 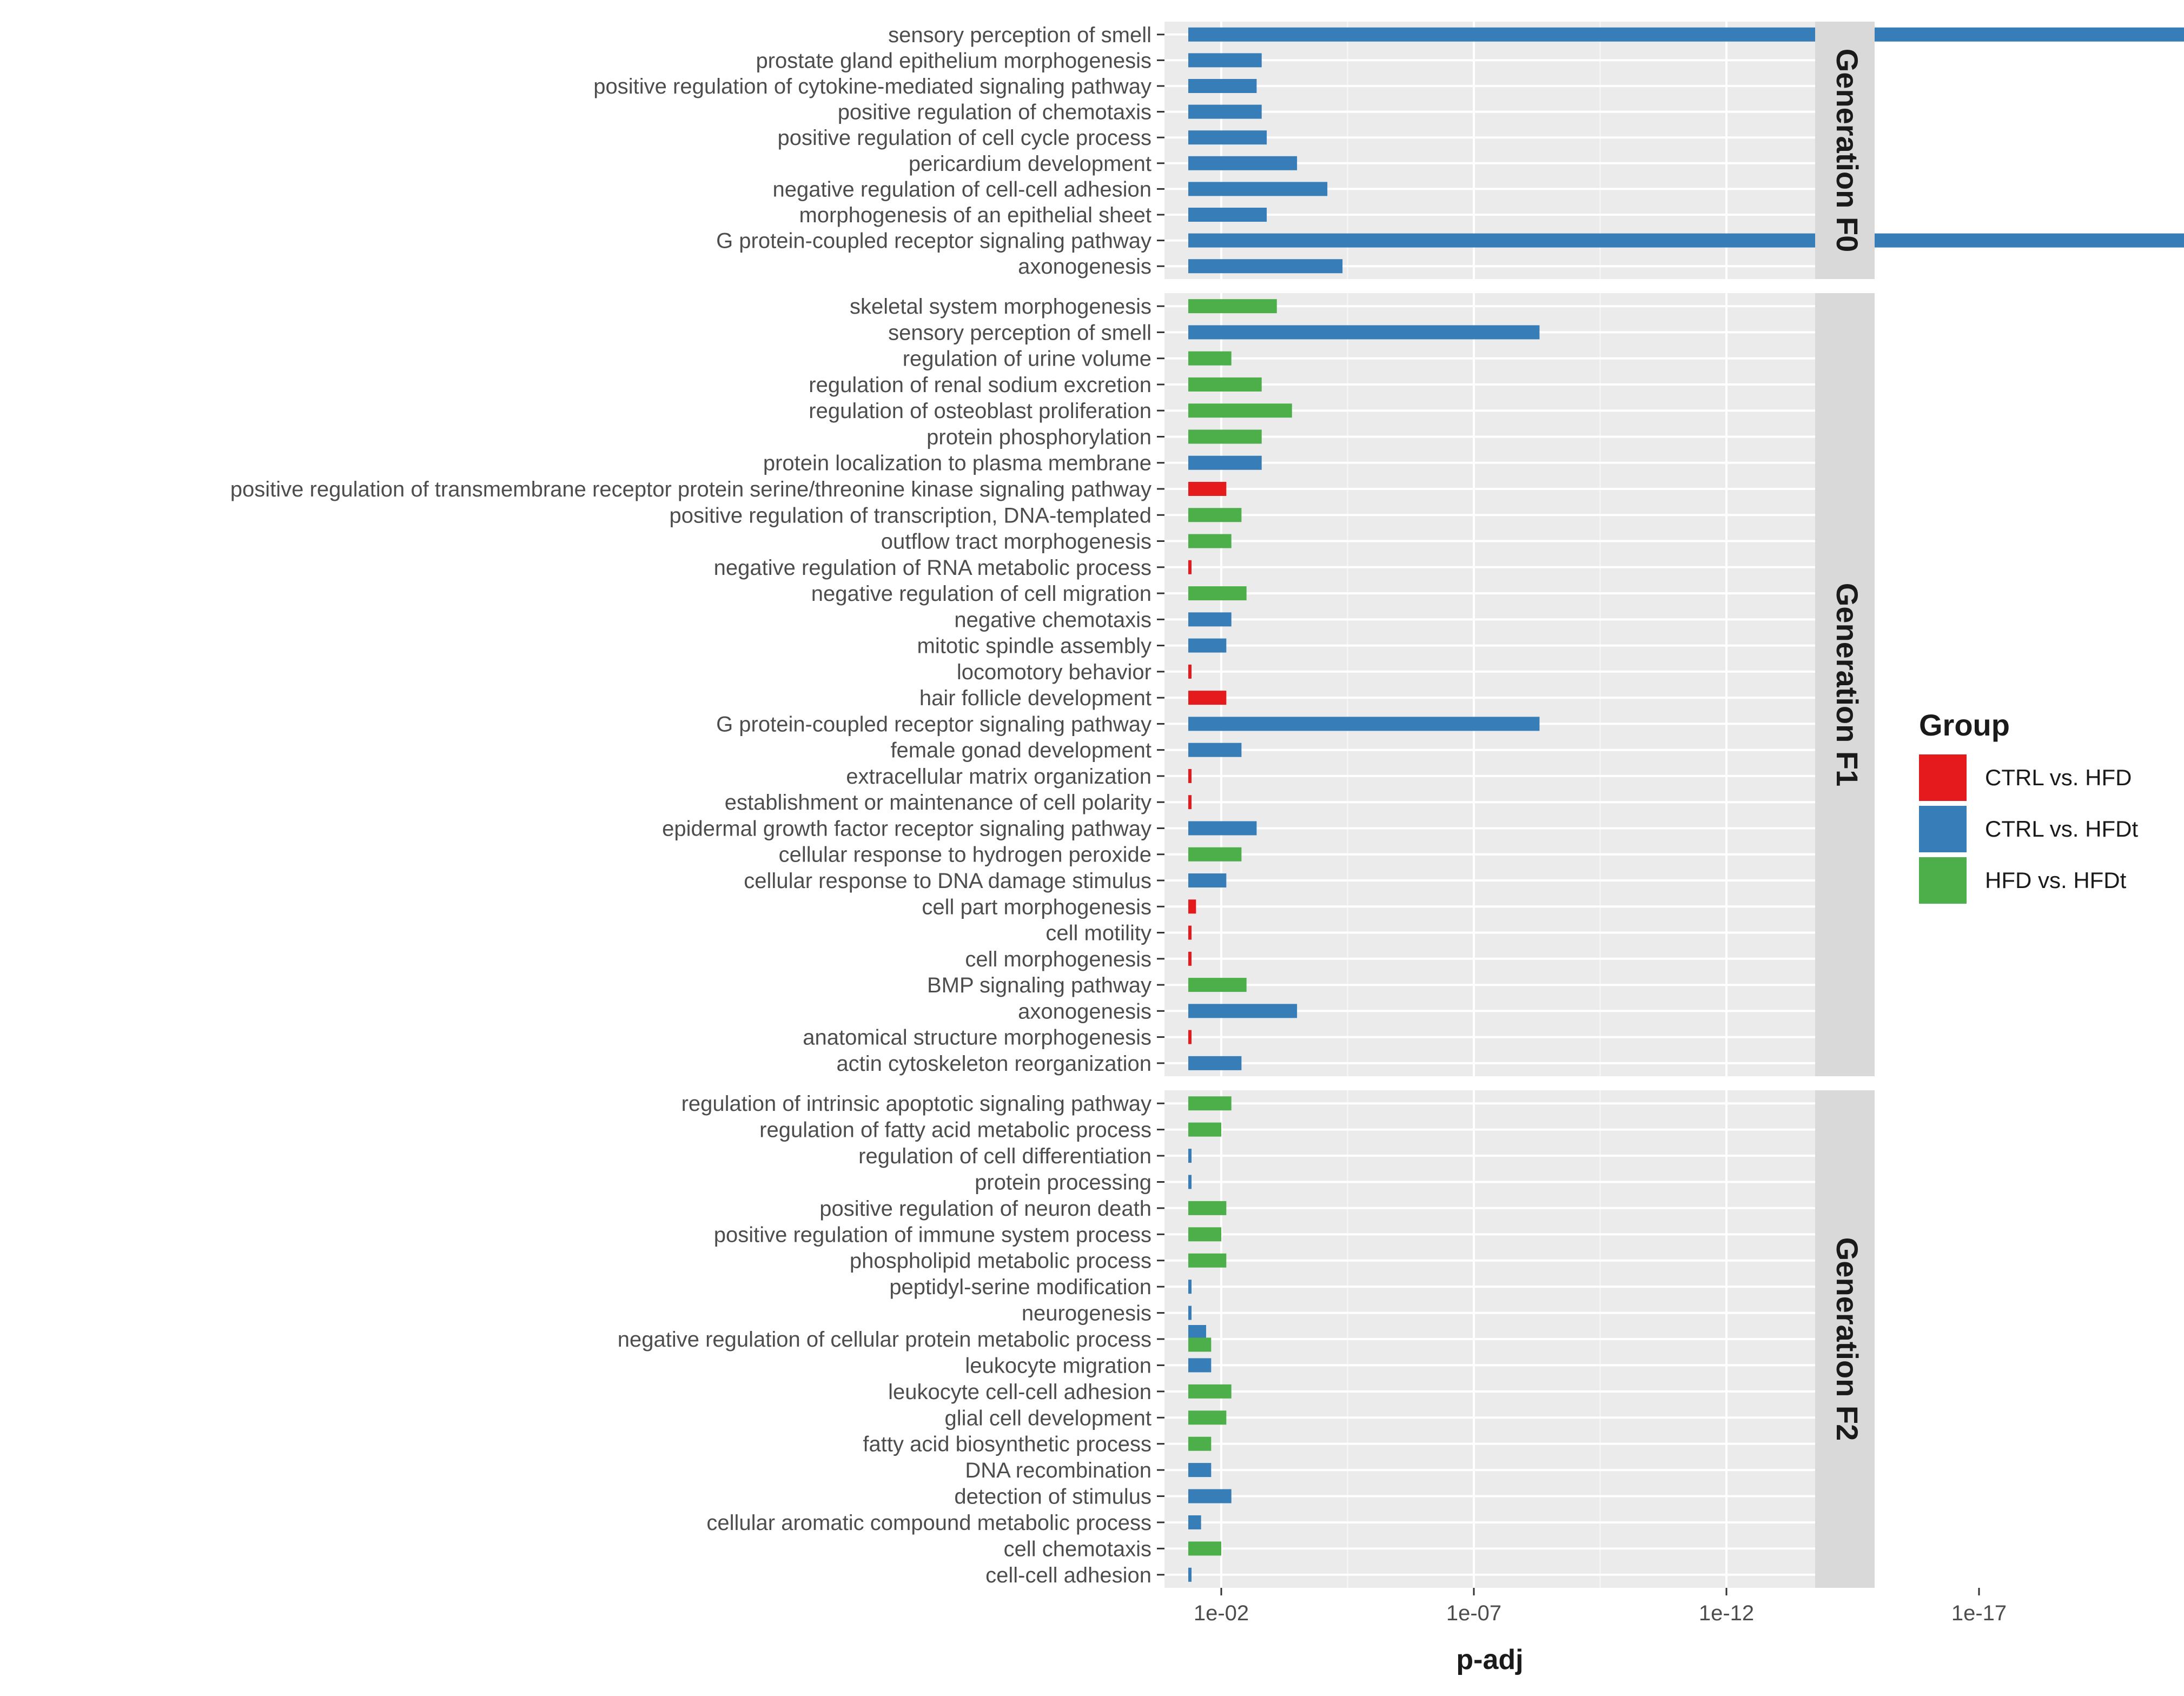 I want to click on y-tick-label: hair follicle development, so click(x=1035, y=698).